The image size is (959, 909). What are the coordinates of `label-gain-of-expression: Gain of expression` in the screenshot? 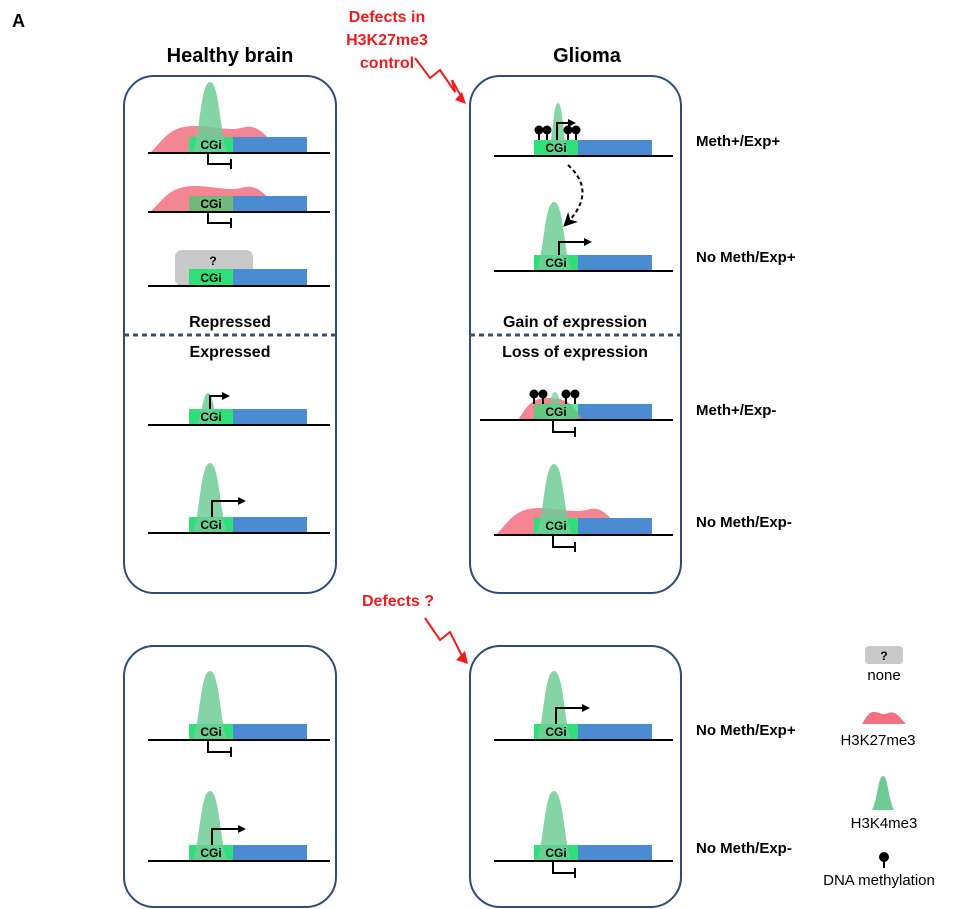 It's located at (575, 322).